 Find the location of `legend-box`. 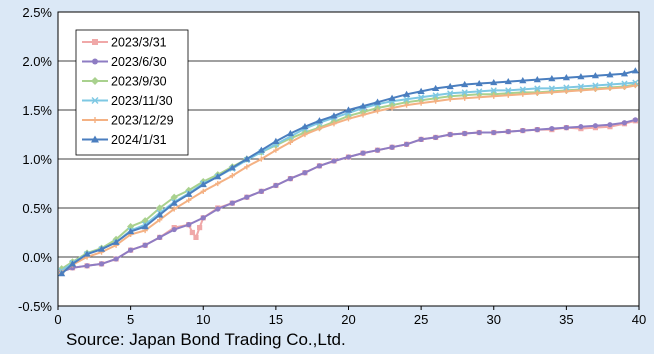

legend-box is located at coordinates (132, 92).